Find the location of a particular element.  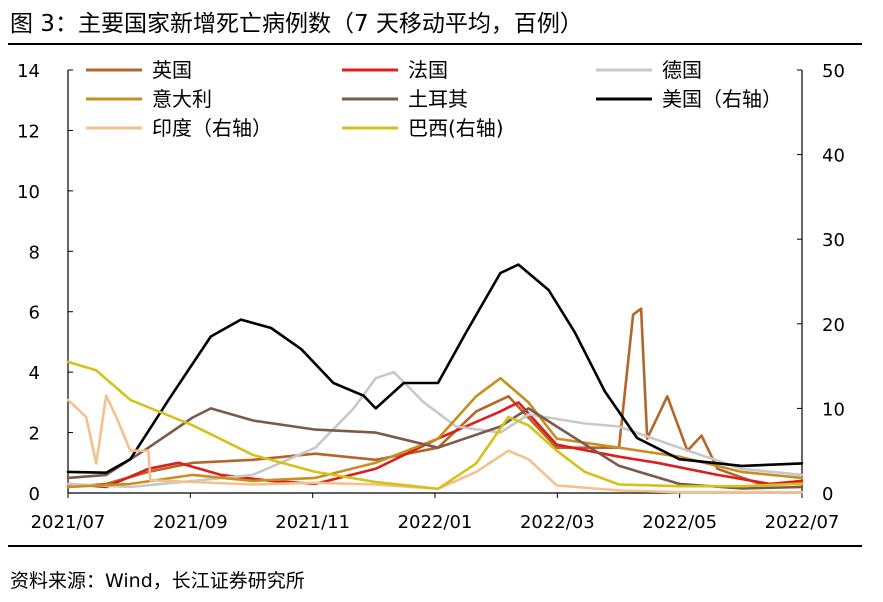

right-tick-label: 30 is located at coordinates (833, 240).